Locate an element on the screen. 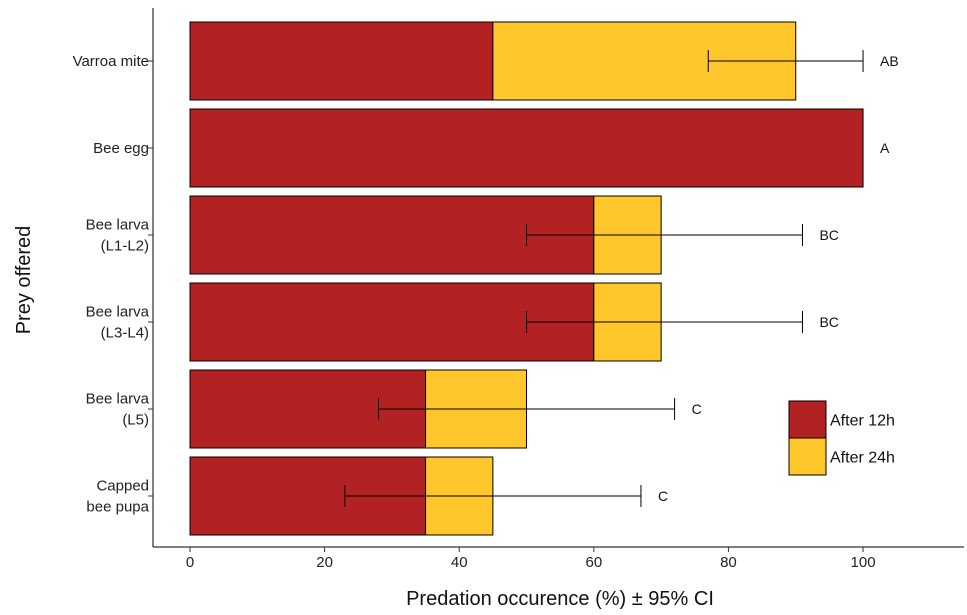 Image resolution: width=967 pixels, height=615 pixels. category-label-3-0: Bee larva is located at coordinates (118, 312).